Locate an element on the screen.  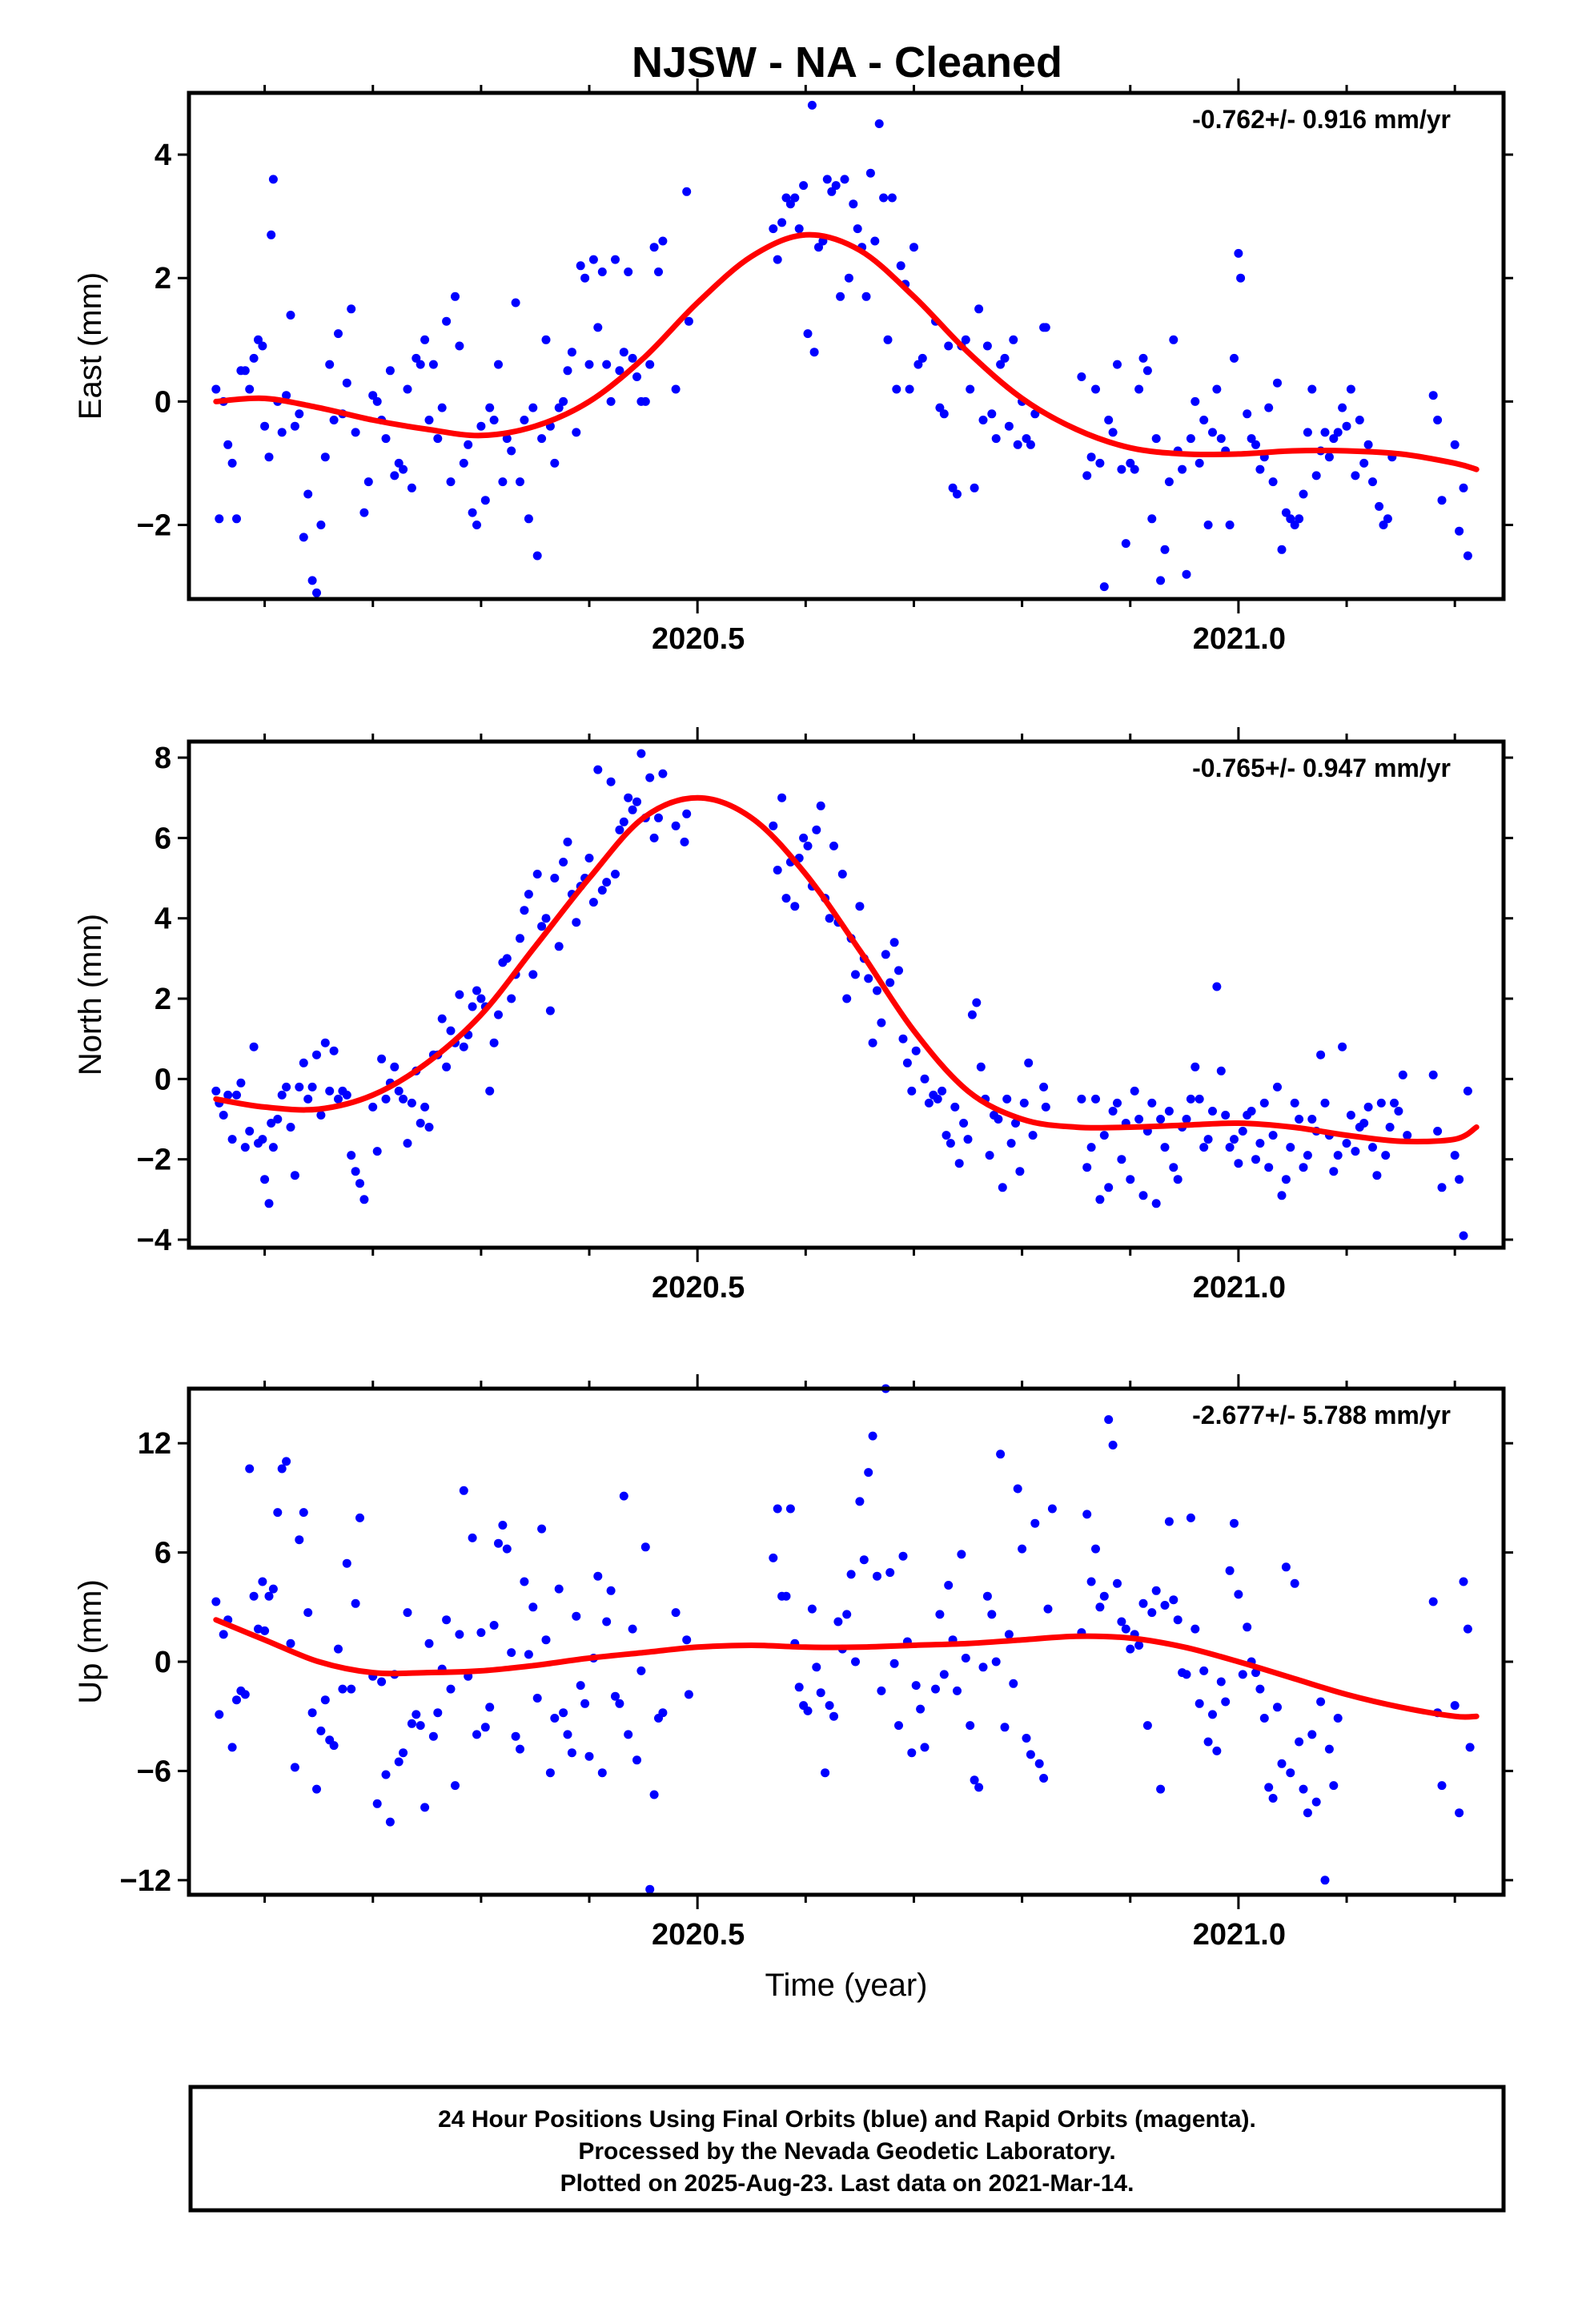
y-tick-label: 12 is located at coordinates (154, 1444).